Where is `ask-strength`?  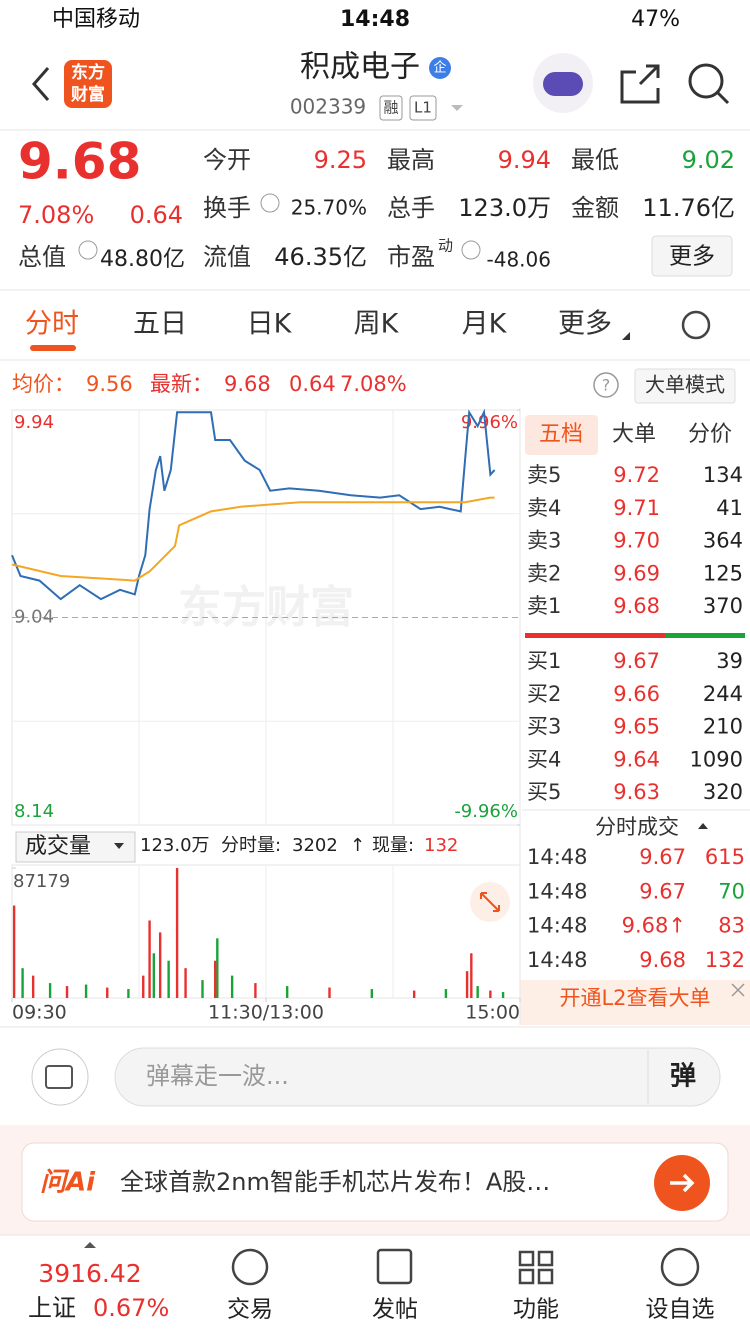
ask-strength is located at coordinates (595, 635).